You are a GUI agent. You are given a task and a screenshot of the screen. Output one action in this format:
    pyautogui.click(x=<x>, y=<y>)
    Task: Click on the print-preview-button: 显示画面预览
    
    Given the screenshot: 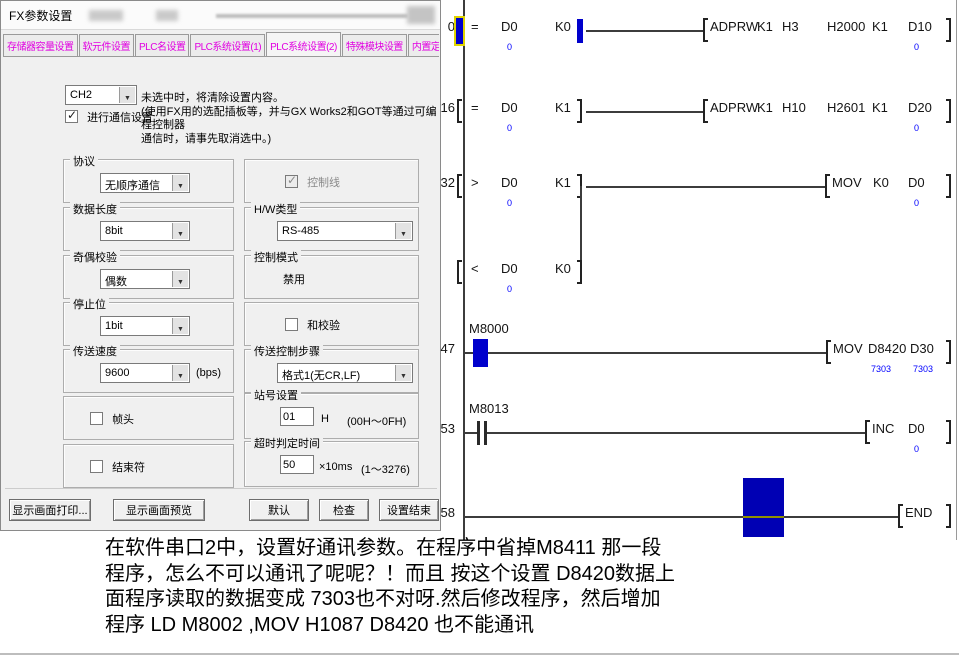 What is the action you would take?
    pyautogui.click(x=159, y=510)
    